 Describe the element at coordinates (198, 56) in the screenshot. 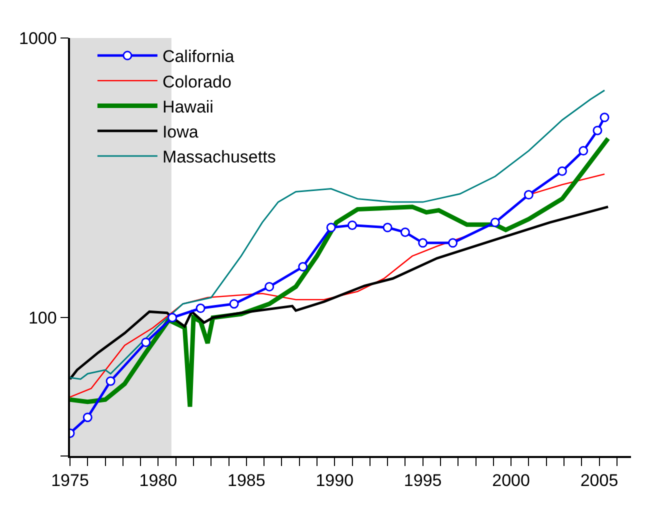

I see `legend-label: California` at that location.